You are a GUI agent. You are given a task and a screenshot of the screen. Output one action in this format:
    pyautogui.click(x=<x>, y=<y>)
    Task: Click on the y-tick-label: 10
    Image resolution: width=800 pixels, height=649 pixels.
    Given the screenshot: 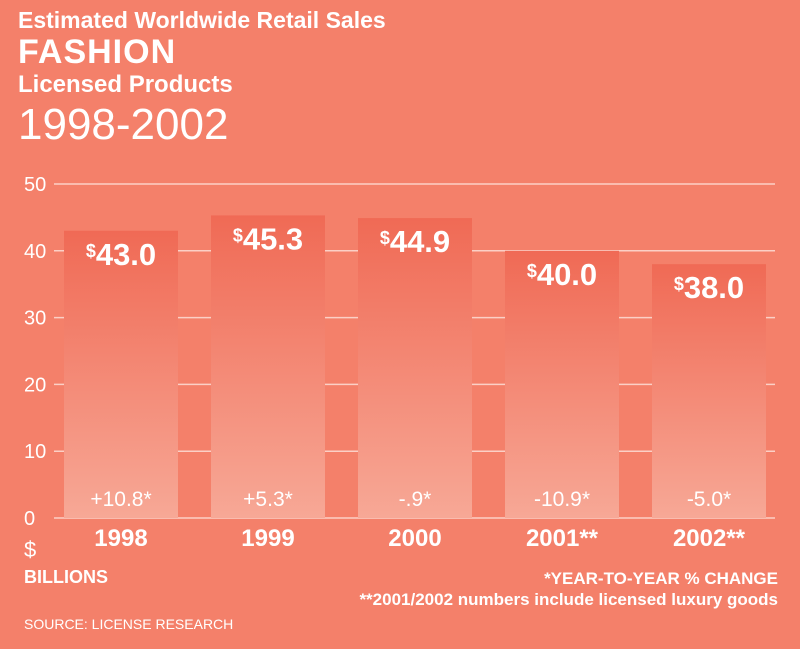 What is the action you would take?
    pyautogui.click(x=35, y=452)
    